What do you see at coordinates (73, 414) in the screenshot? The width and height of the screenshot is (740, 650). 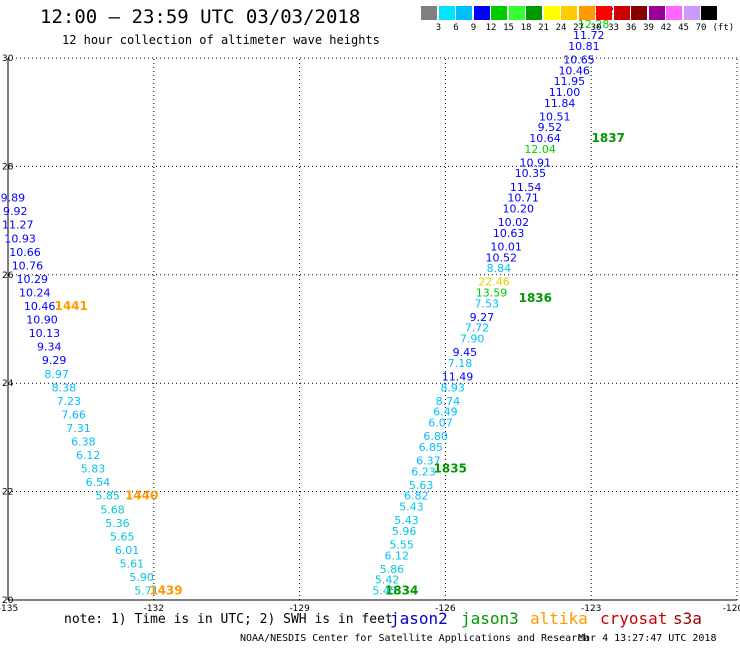 I see `swh-point-west: 7.66` at bounding box center [73, 414].